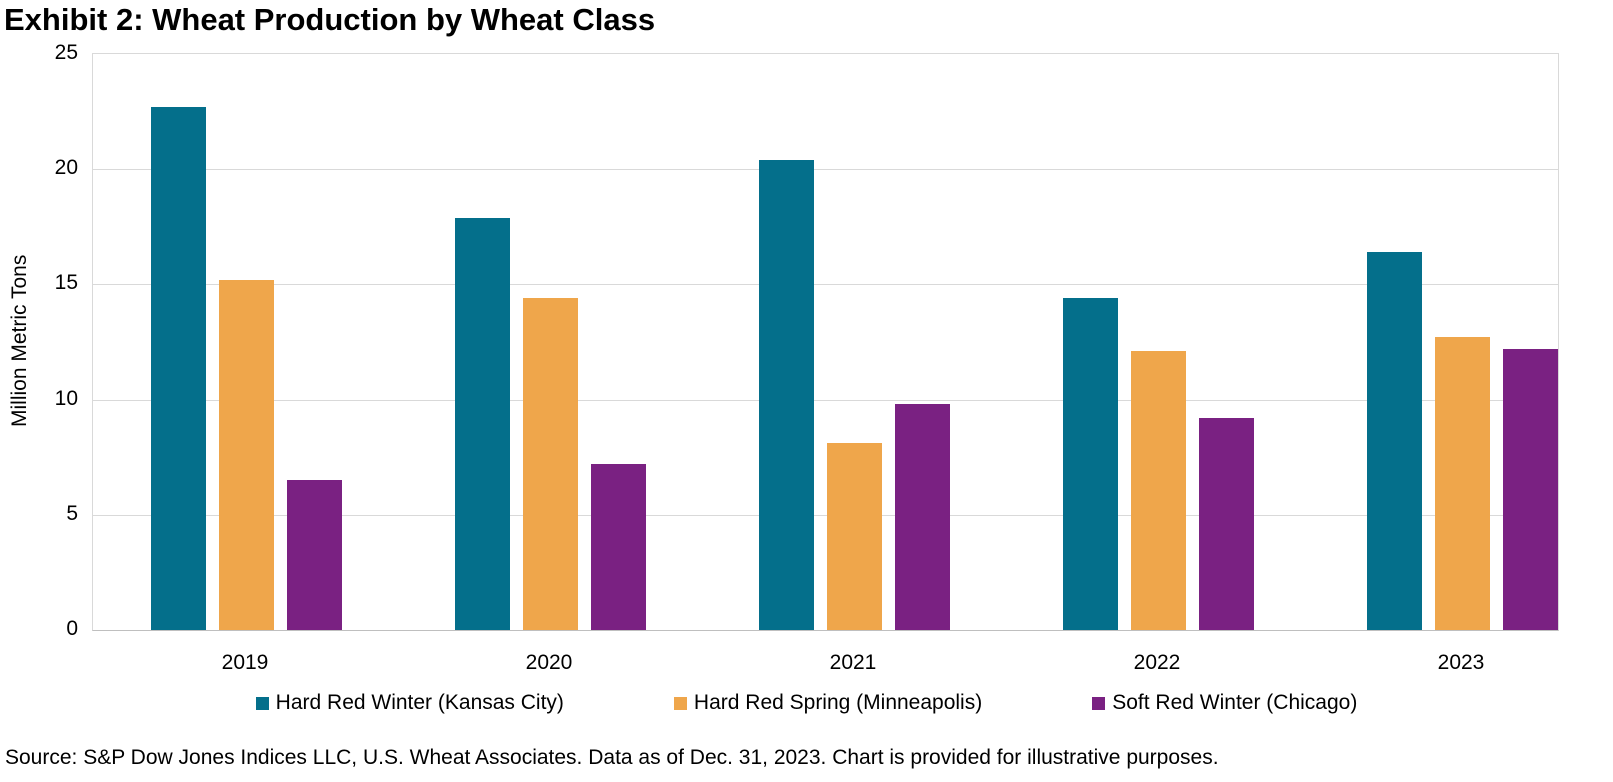  What do you see at coordinates (1235, 702) in the screenshot?
I see `legend-label: Soft Red Winter (Chicago)` at bounding box center [1235, 702].